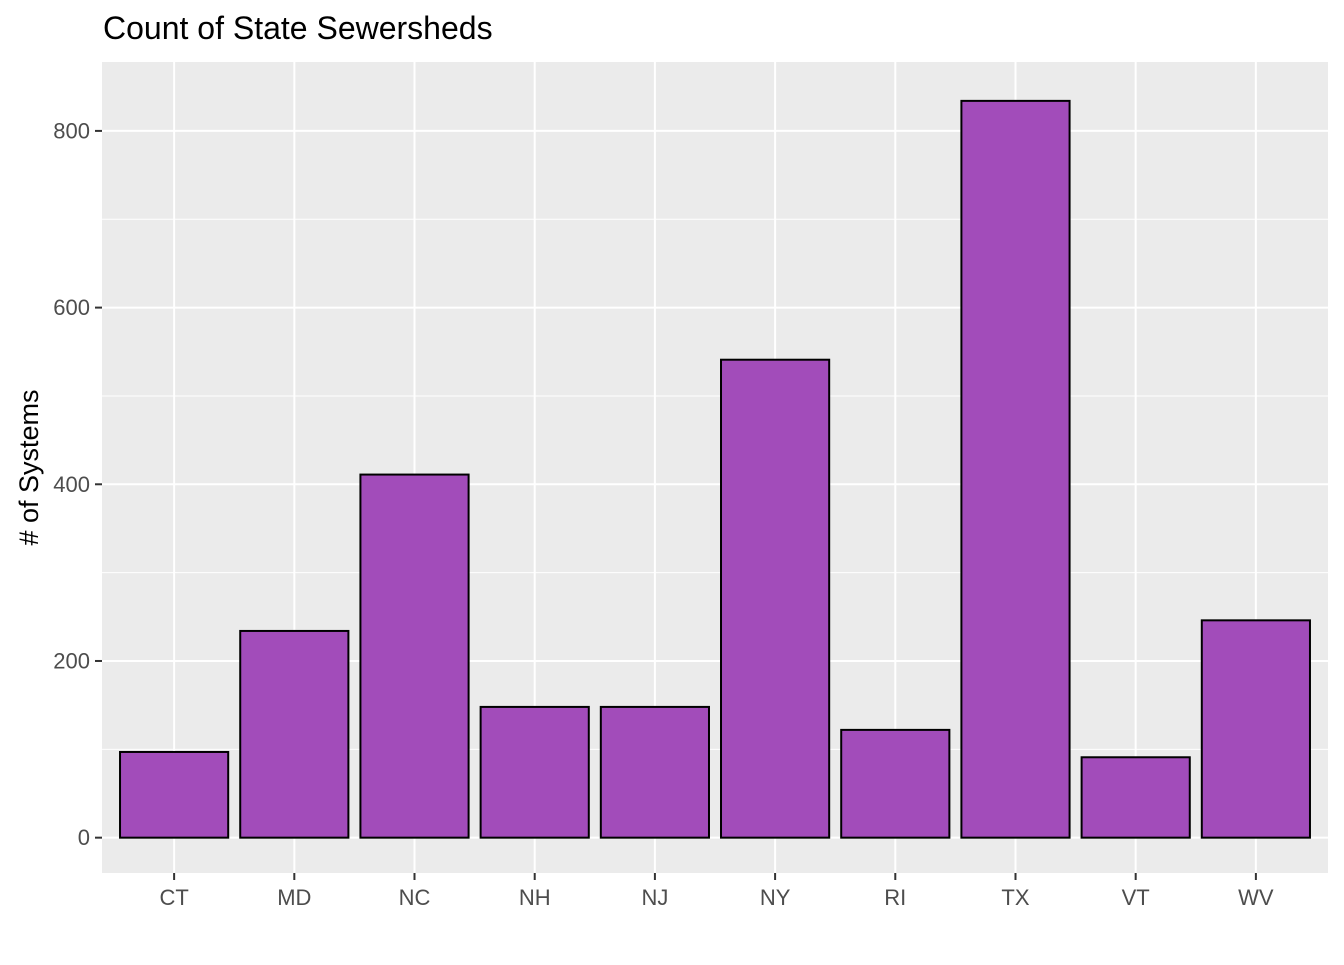 The image size is (1344, 965). What do you see at coordinates (775, 897) in the screenshot?
I see `x-tick-label: NY` at bounding box center [775, 897].